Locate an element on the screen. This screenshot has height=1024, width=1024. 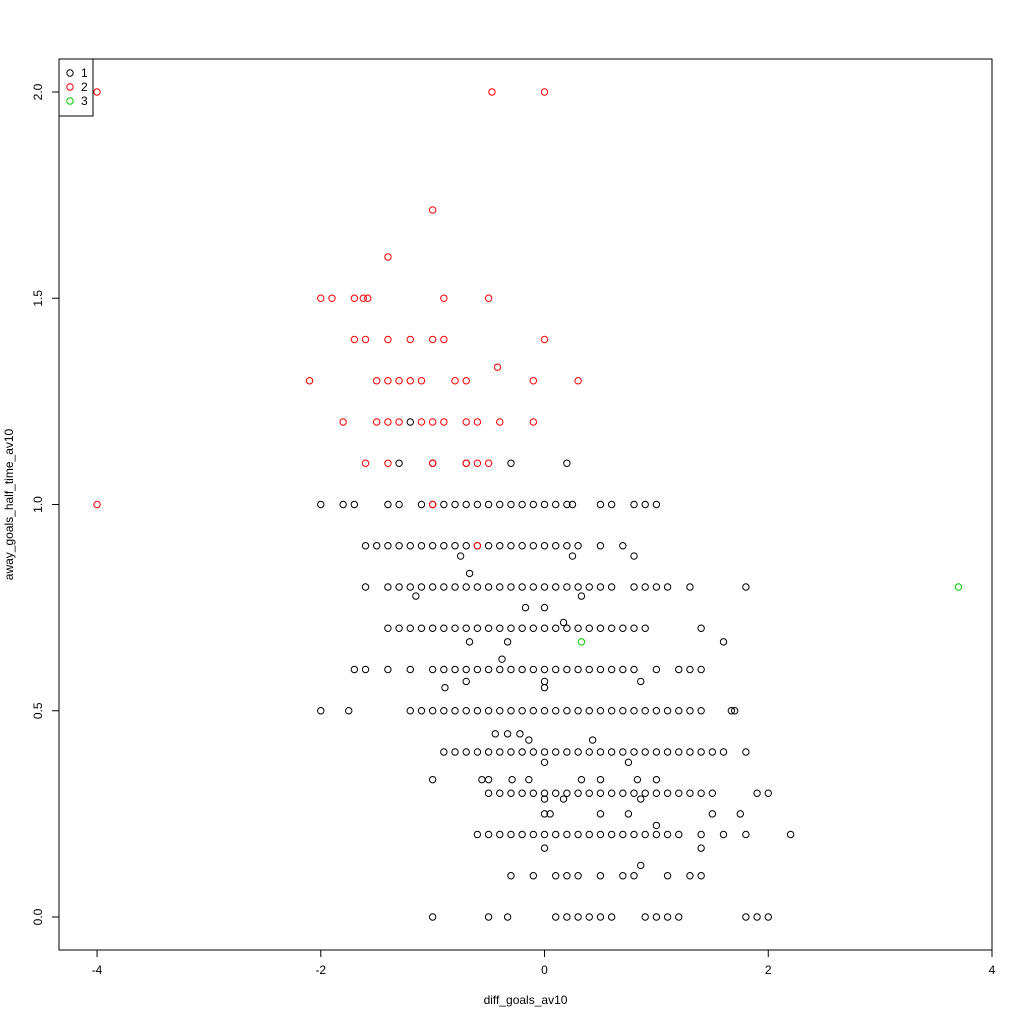
x-tick-label: -4 is located at coordinates (97, 970).